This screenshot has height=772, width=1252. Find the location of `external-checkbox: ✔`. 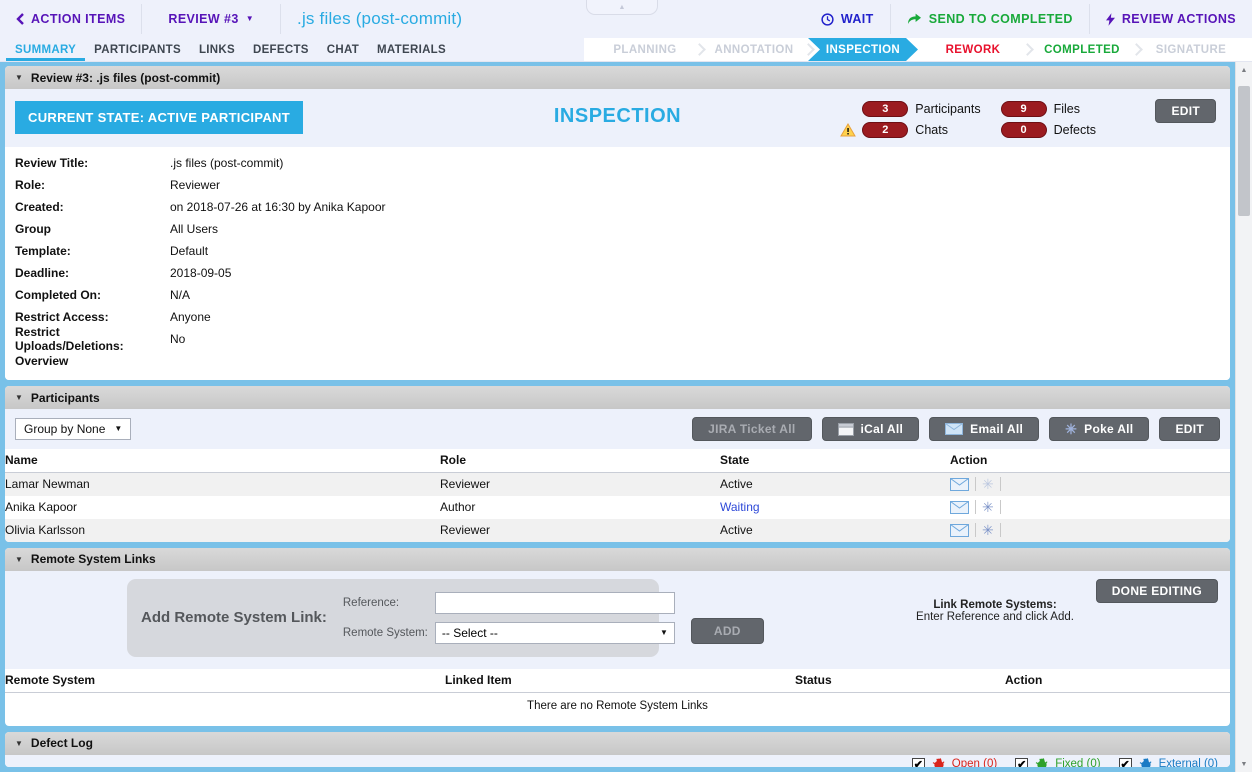

external-checkbox: ✔ is located at coordinates (1125, 762).